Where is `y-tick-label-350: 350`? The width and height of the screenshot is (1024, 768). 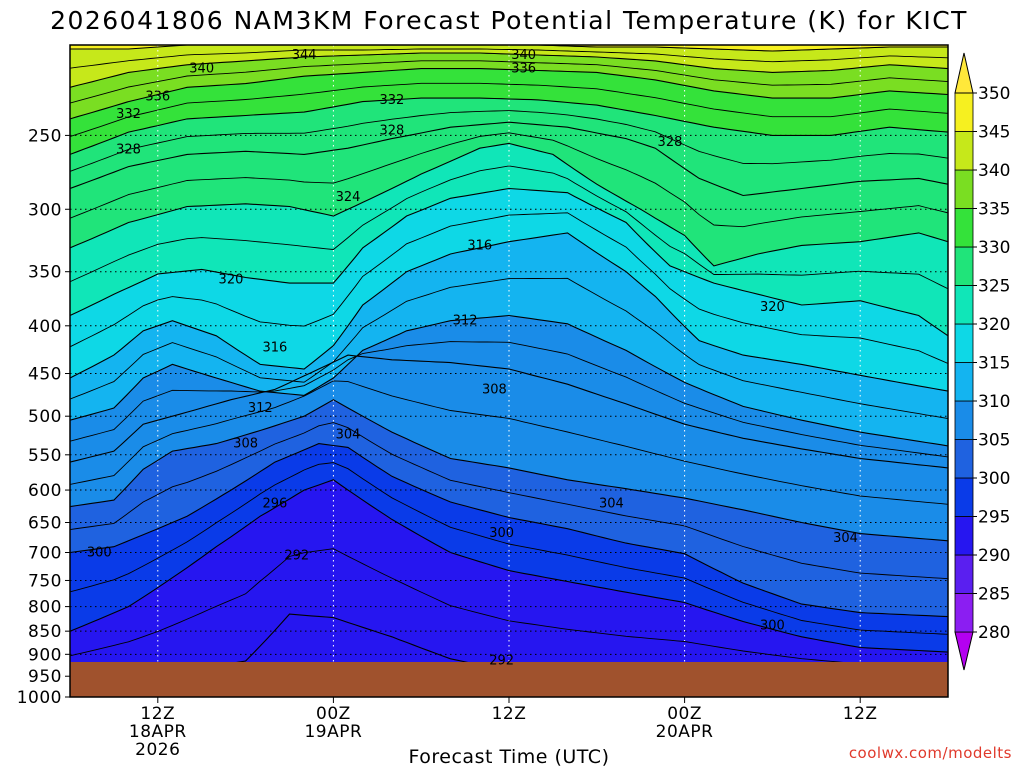 y-tick-label-350: 350 is located at coordinates (45, 273).